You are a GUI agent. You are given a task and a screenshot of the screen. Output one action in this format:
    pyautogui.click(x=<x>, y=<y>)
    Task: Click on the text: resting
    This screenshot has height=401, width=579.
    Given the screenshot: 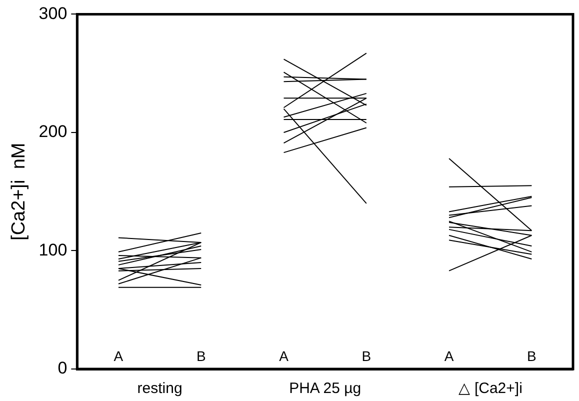 What is the action you would take?
    pyautogui.click(x=159, y=389)
    